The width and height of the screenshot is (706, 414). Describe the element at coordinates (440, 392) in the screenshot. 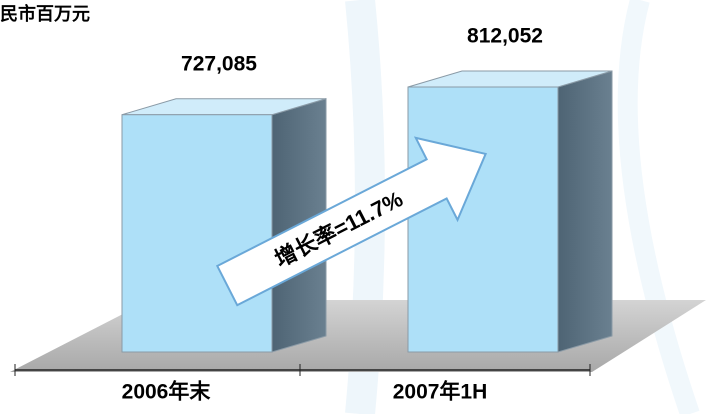

I see `x-tick-label: 2007年1H` at that location.